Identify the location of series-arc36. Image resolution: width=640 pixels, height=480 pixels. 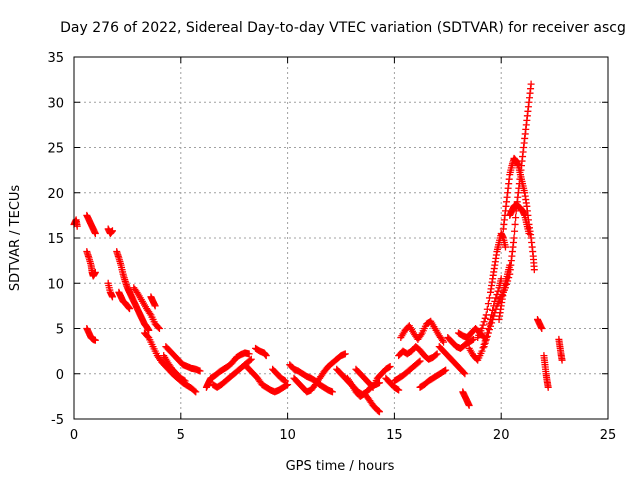
(518, 214).